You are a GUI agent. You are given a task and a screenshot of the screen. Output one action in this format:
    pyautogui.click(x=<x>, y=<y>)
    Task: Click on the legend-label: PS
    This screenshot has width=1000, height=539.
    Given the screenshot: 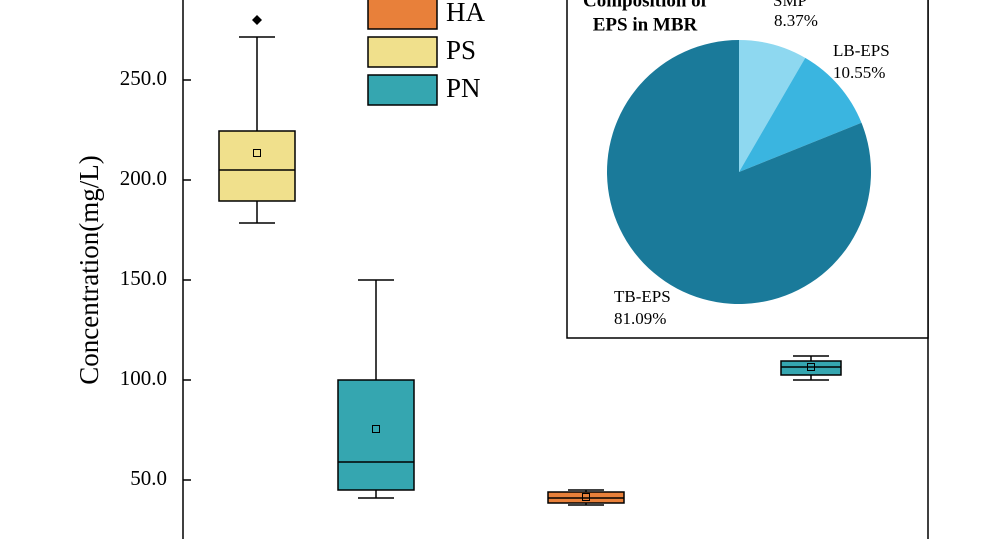 What is the action you would take?
    pyautogui.click(x=461, y=50)
    